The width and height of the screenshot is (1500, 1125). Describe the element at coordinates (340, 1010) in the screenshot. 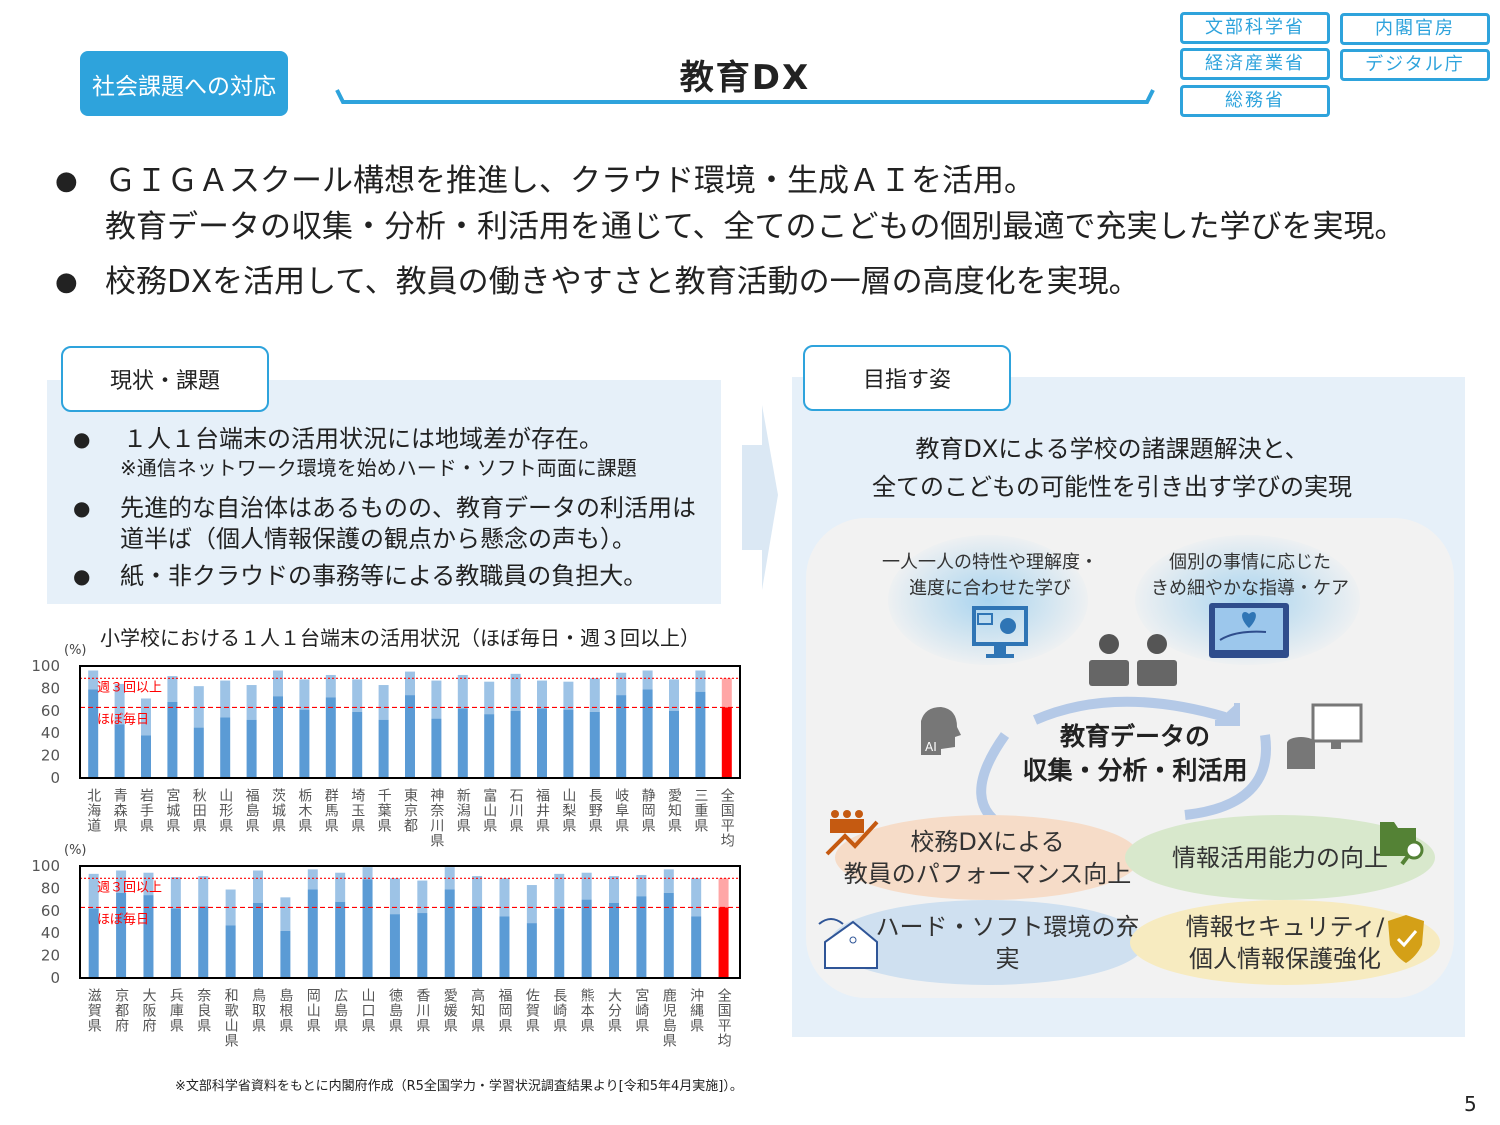

I see `x-tick-label: 広島県` at that location.